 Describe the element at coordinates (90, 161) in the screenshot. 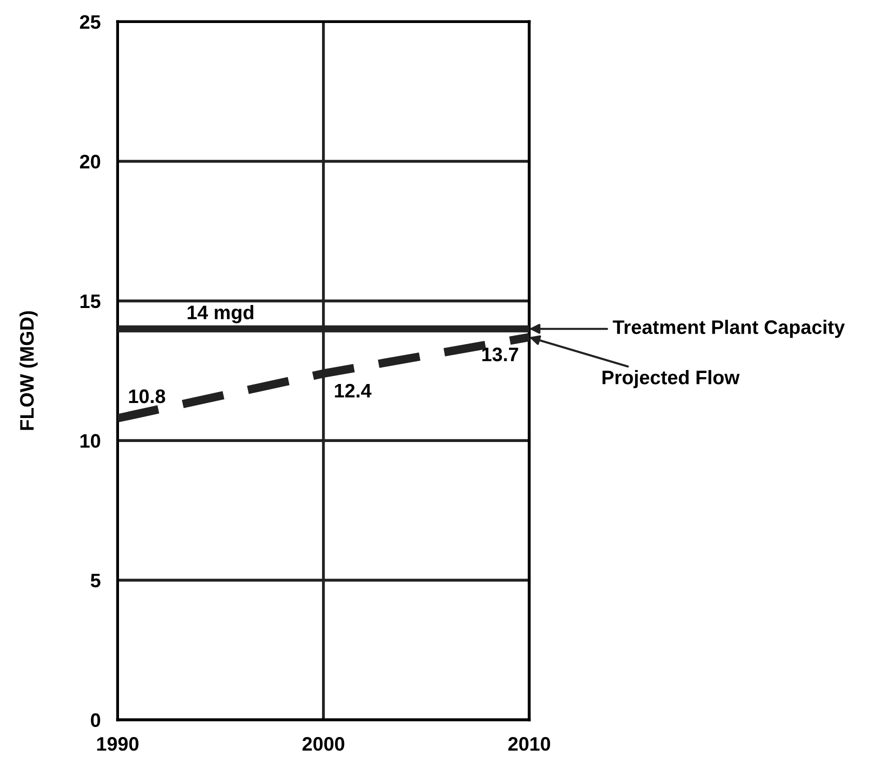

I see `y-tick-label: 20` at that location.